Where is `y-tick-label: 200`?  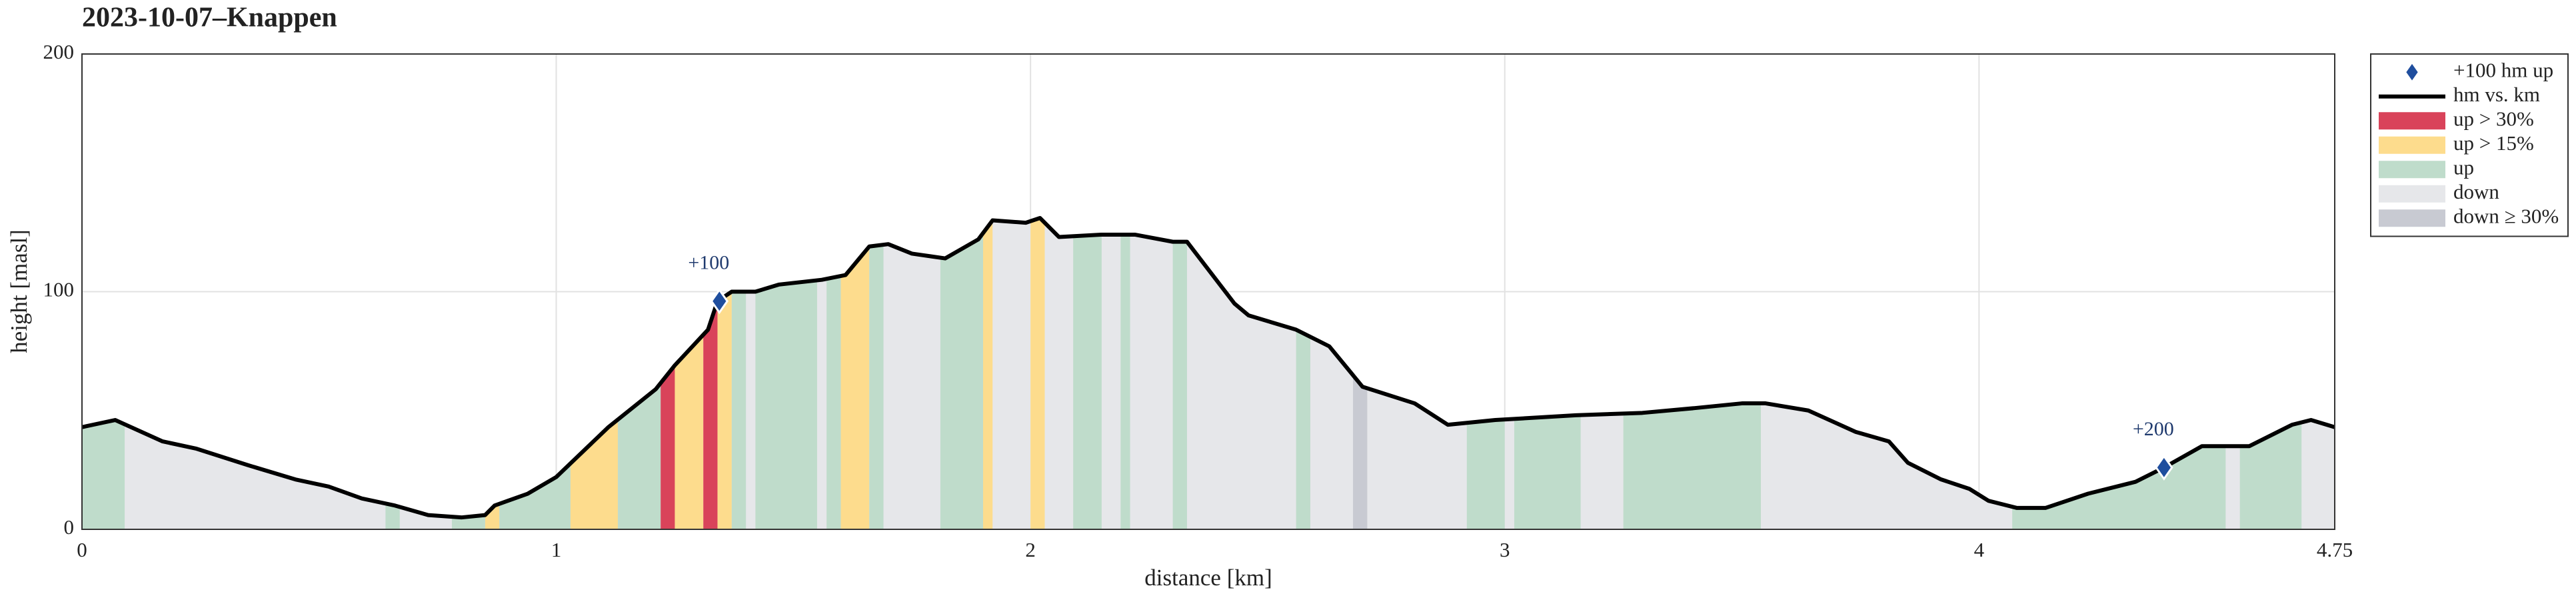
y-tick-label: 200 is located at coordinates (59, 51).